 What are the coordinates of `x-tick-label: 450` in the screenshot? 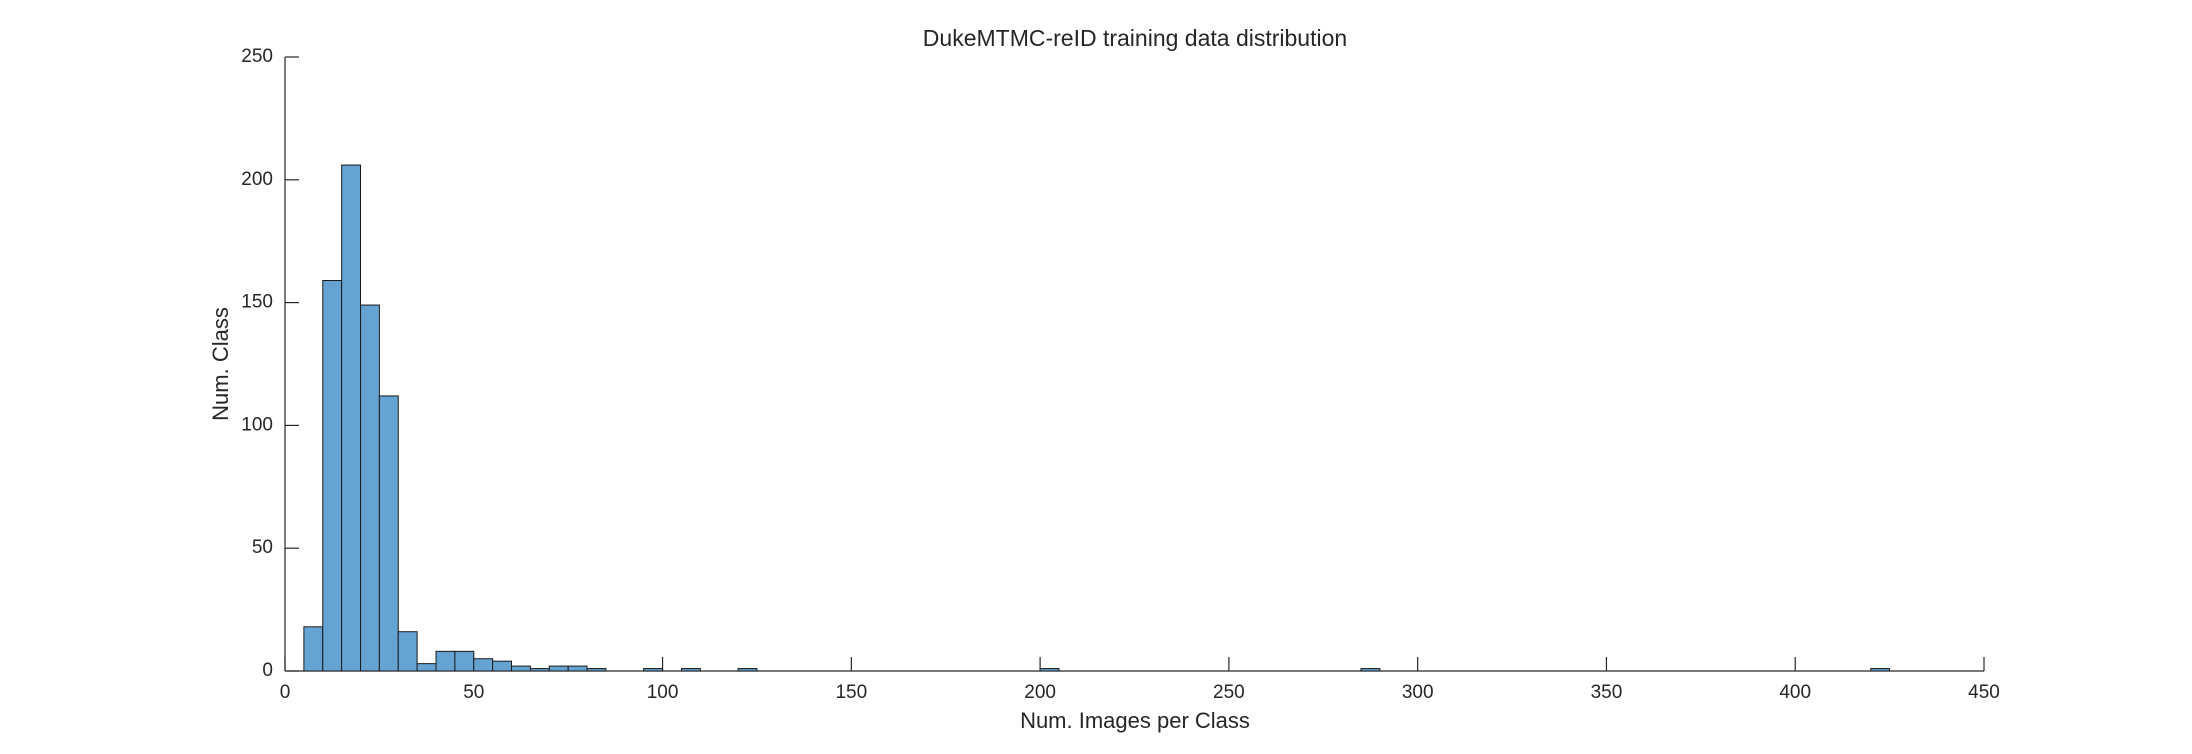 It's located at (1984, 692).